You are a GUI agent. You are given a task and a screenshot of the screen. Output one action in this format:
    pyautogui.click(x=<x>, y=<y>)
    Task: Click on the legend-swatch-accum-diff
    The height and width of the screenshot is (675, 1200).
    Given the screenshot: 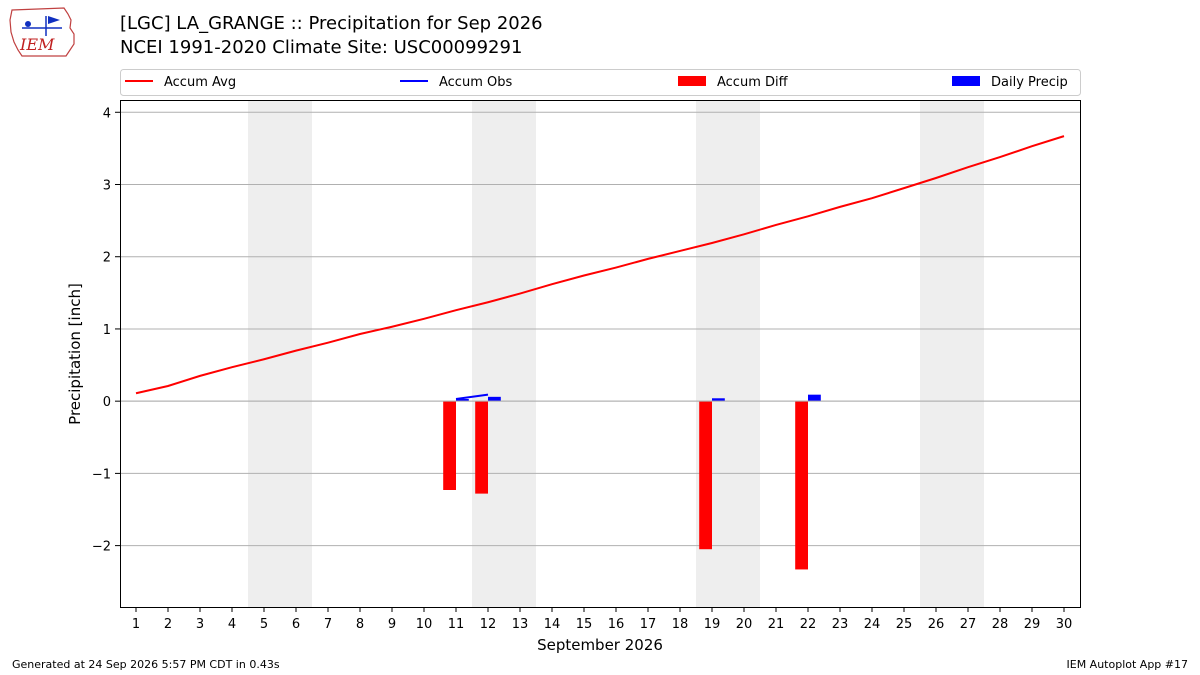 What is the action you would take?
    pyautogui.click(x=692, y=81)
    